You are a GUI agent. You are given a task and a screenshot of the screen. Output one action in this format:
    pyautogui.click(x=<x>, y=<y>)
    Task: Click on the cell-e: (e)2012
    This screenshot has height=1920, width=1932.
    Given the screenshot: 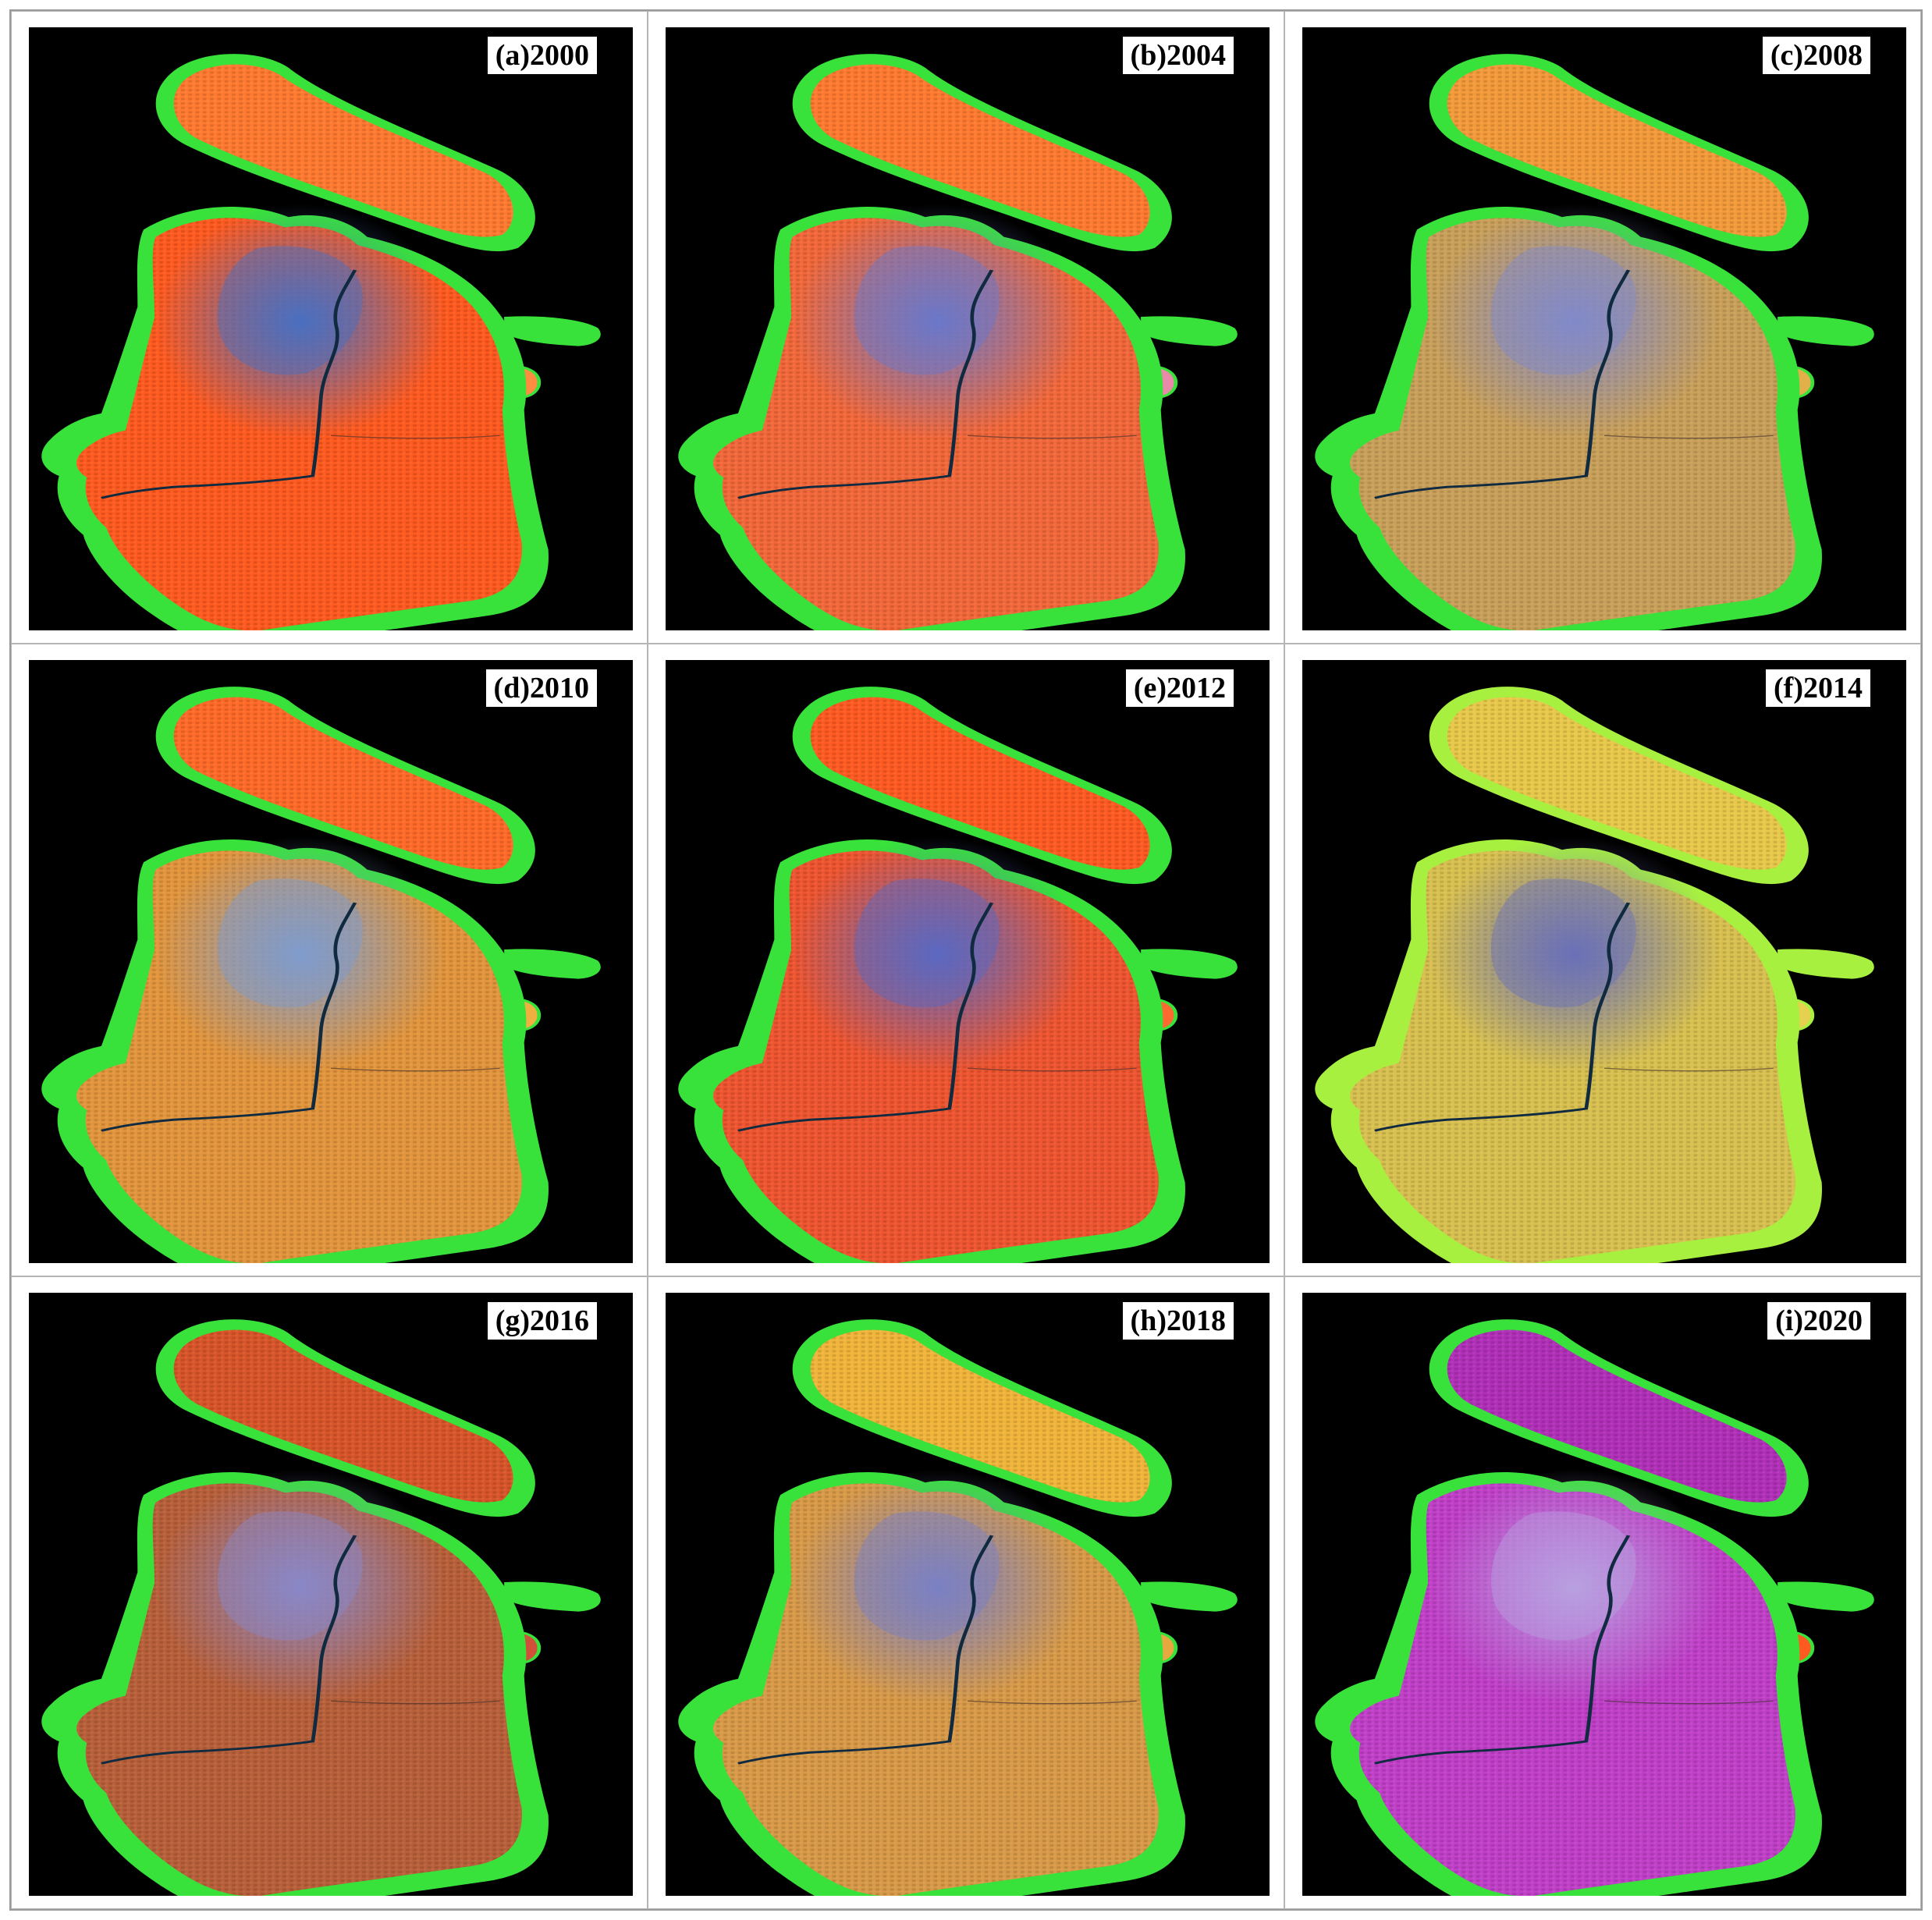 What is the action you would take?
    pyautogui.click(x=966, y=960)
    